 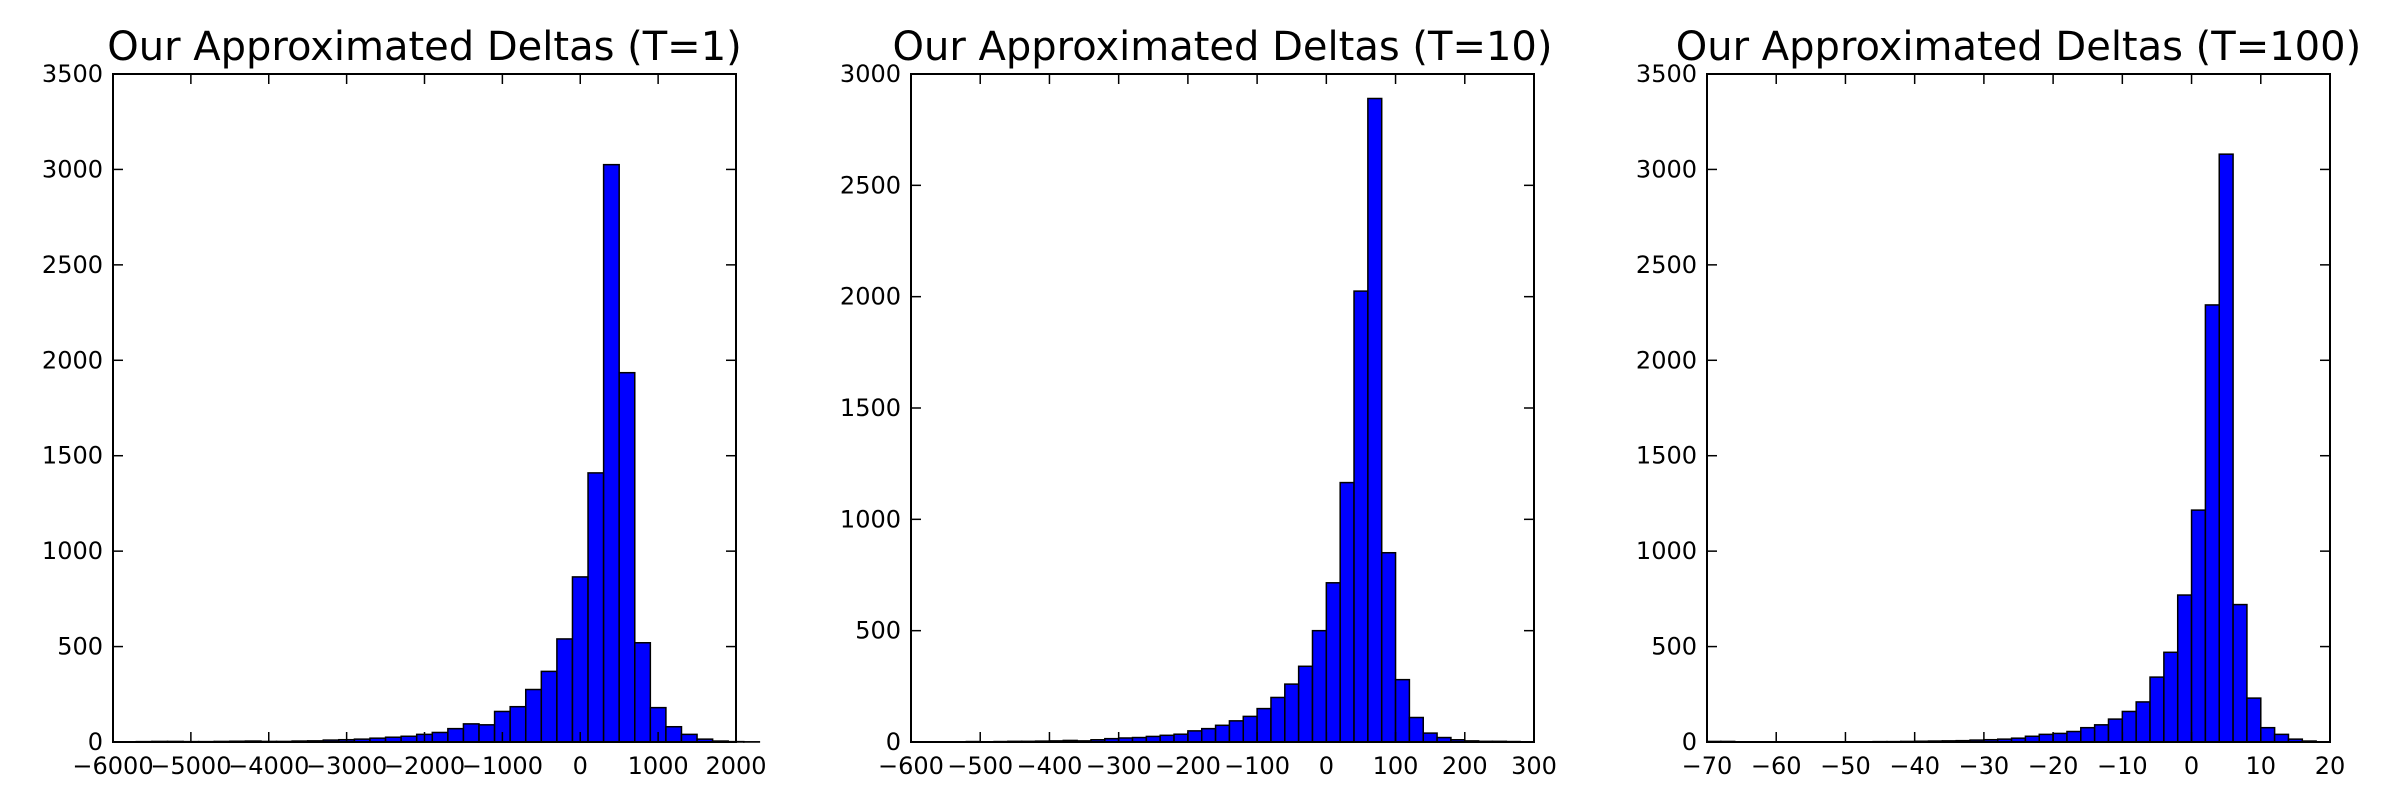 I want to click on x-tick-label: −400, so click(x=1049, y=766).